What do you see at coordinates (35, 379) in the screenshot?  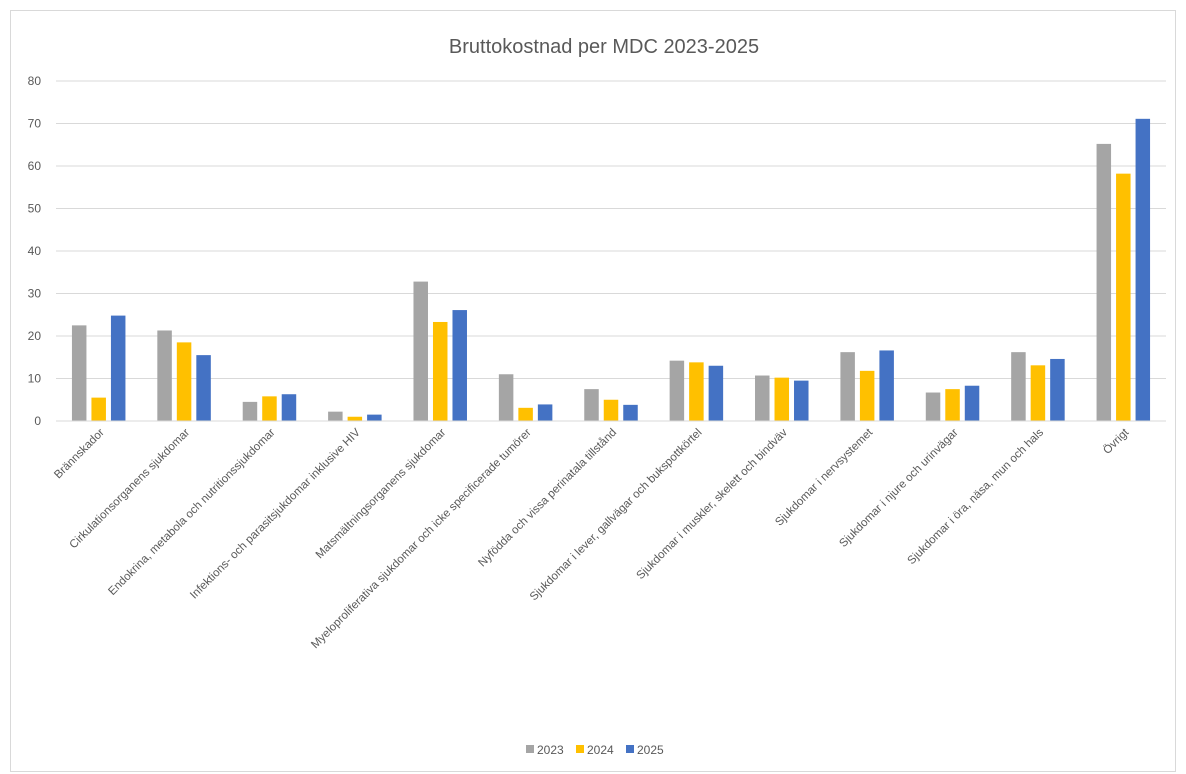 I see `y-tick-label: 10` at bounding box center [35, 379].